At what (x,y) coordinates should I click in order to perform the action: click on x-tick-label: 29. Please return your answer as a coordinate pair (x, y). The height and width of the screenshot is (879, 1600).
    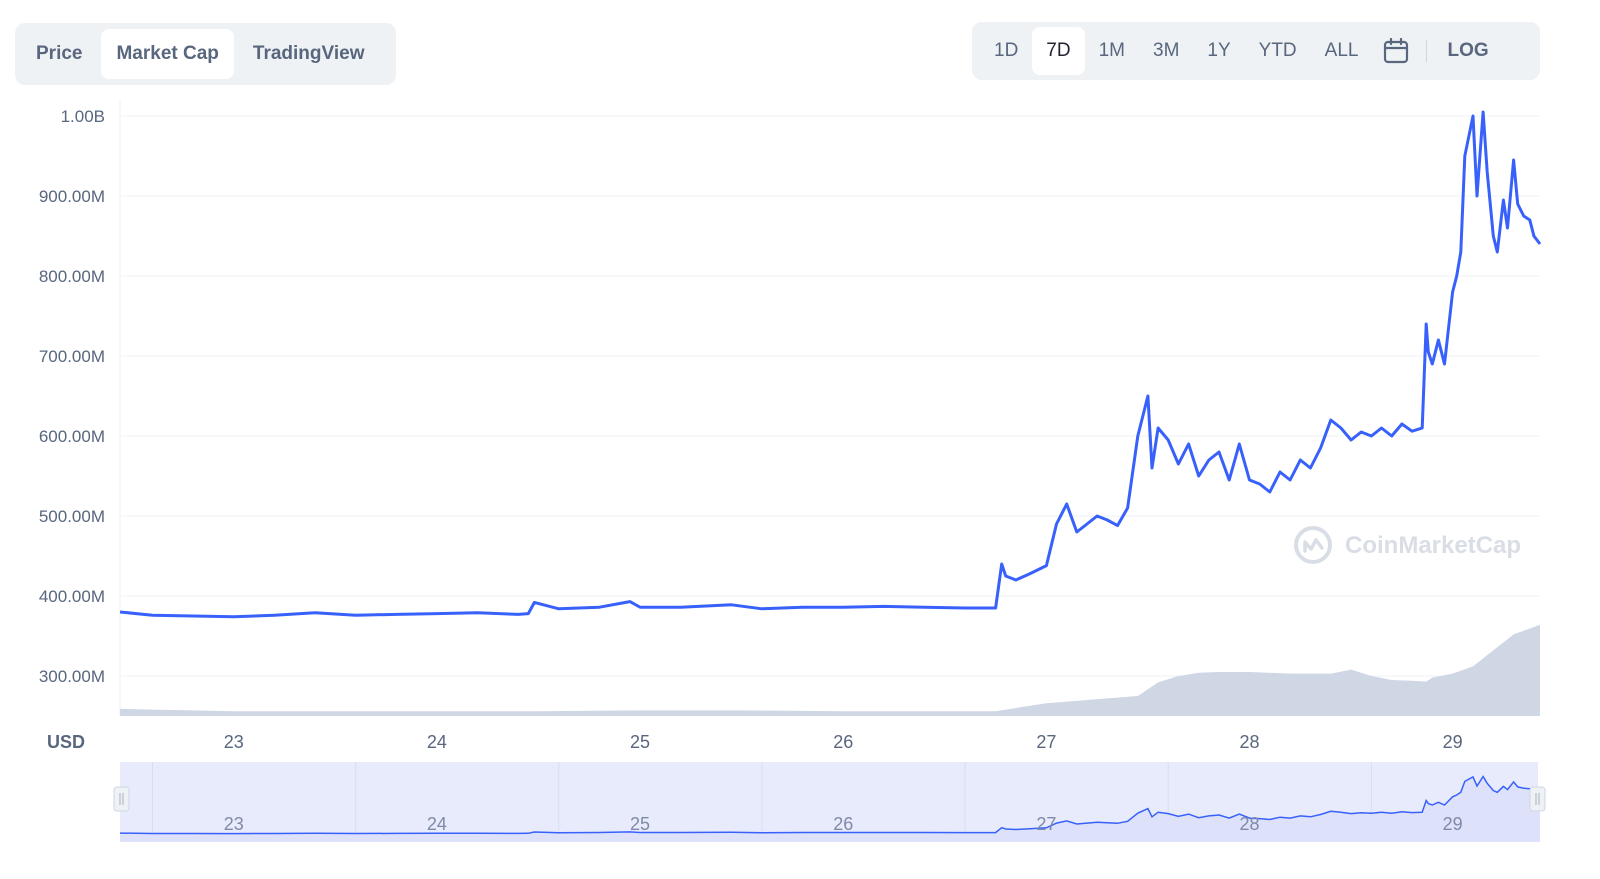
    Looking at the image, I should click on (1453, 742).